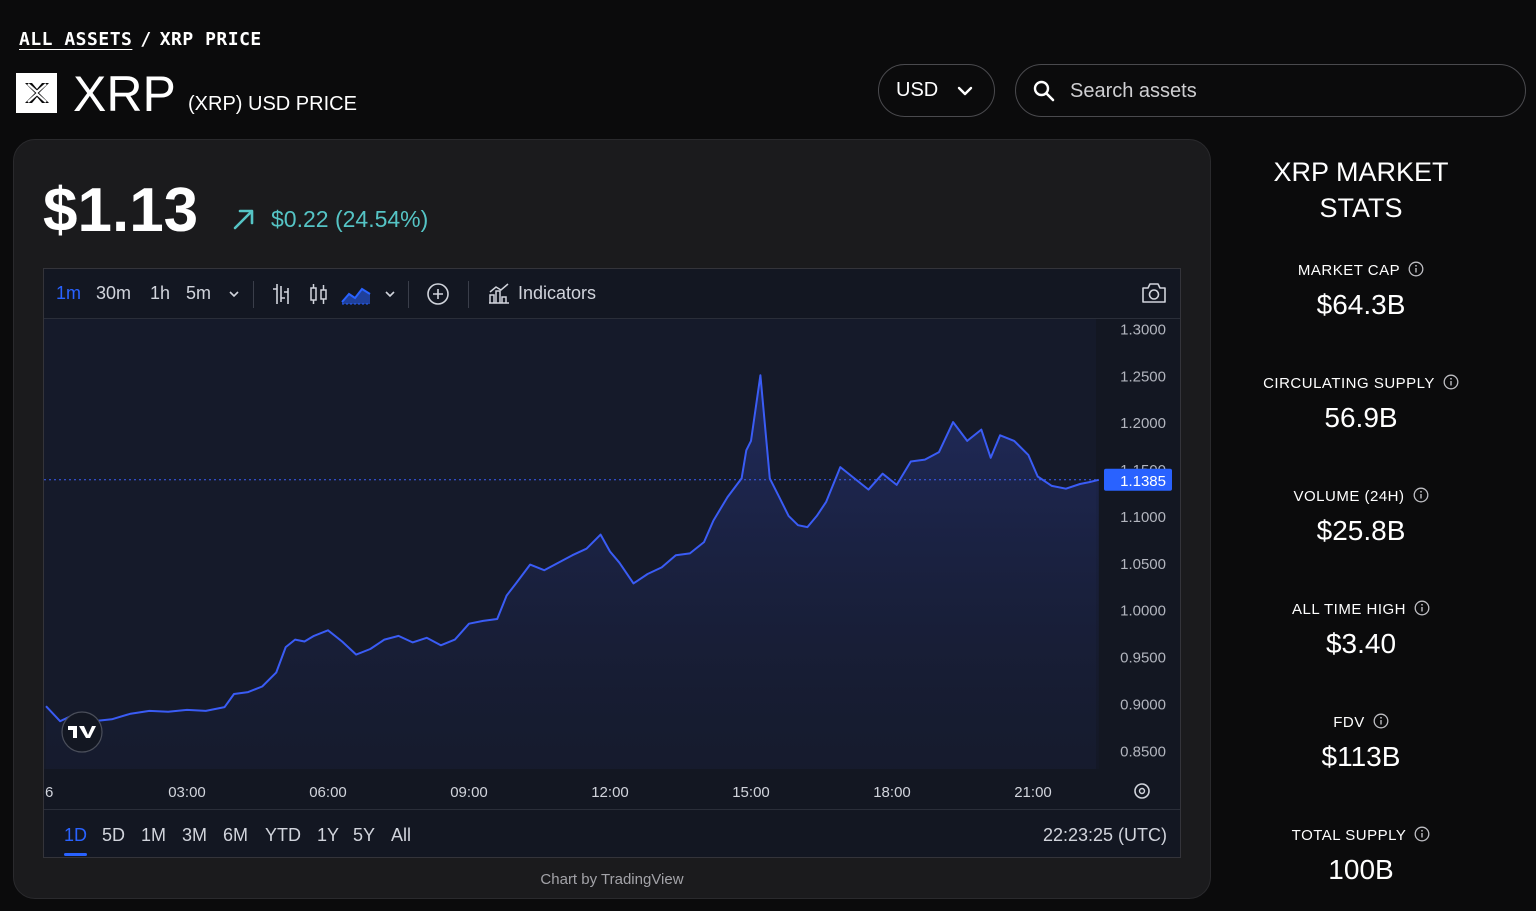 This screenshot has width=1536, height=911. What do you see at coordinates (1104, 835) in the screenshot?
I see `chart-utc-clock: 22:23:25 (UTC)` at bounding box center [1104, 835].